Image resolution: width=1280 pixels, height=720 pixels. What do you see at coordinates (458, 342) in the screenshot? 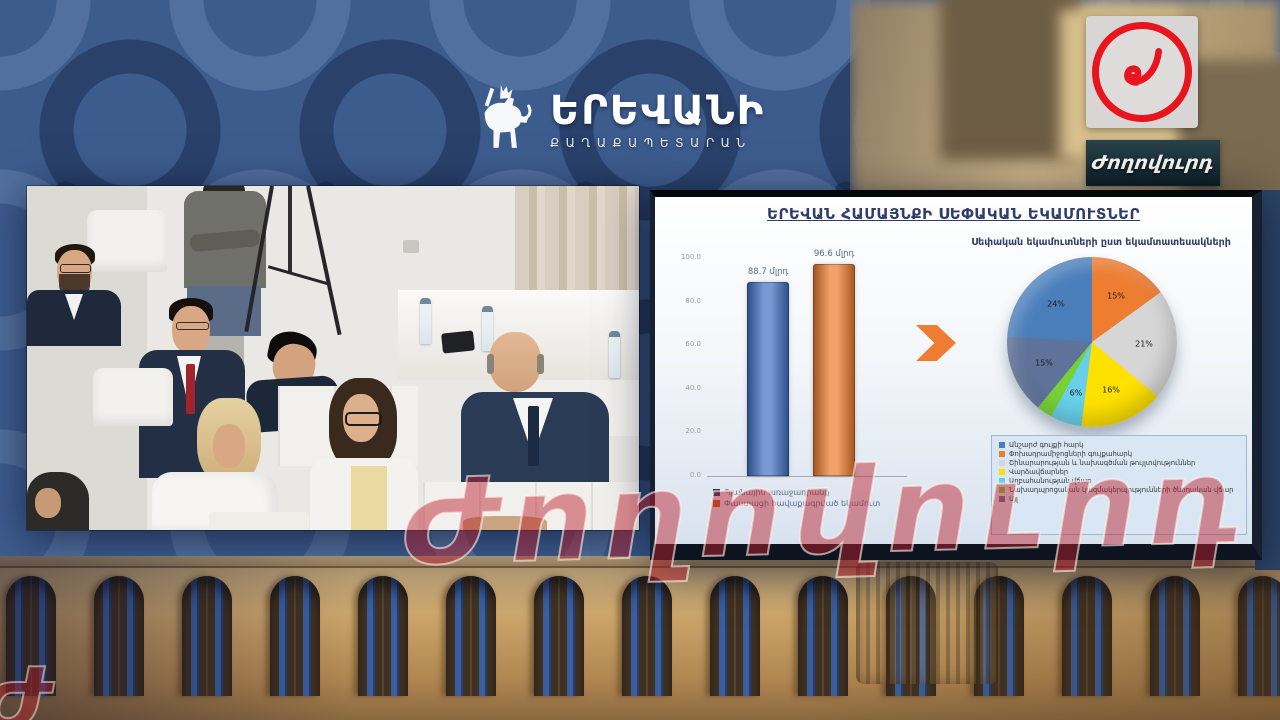
I see `conference-phone` at bounding box center [458, 342].